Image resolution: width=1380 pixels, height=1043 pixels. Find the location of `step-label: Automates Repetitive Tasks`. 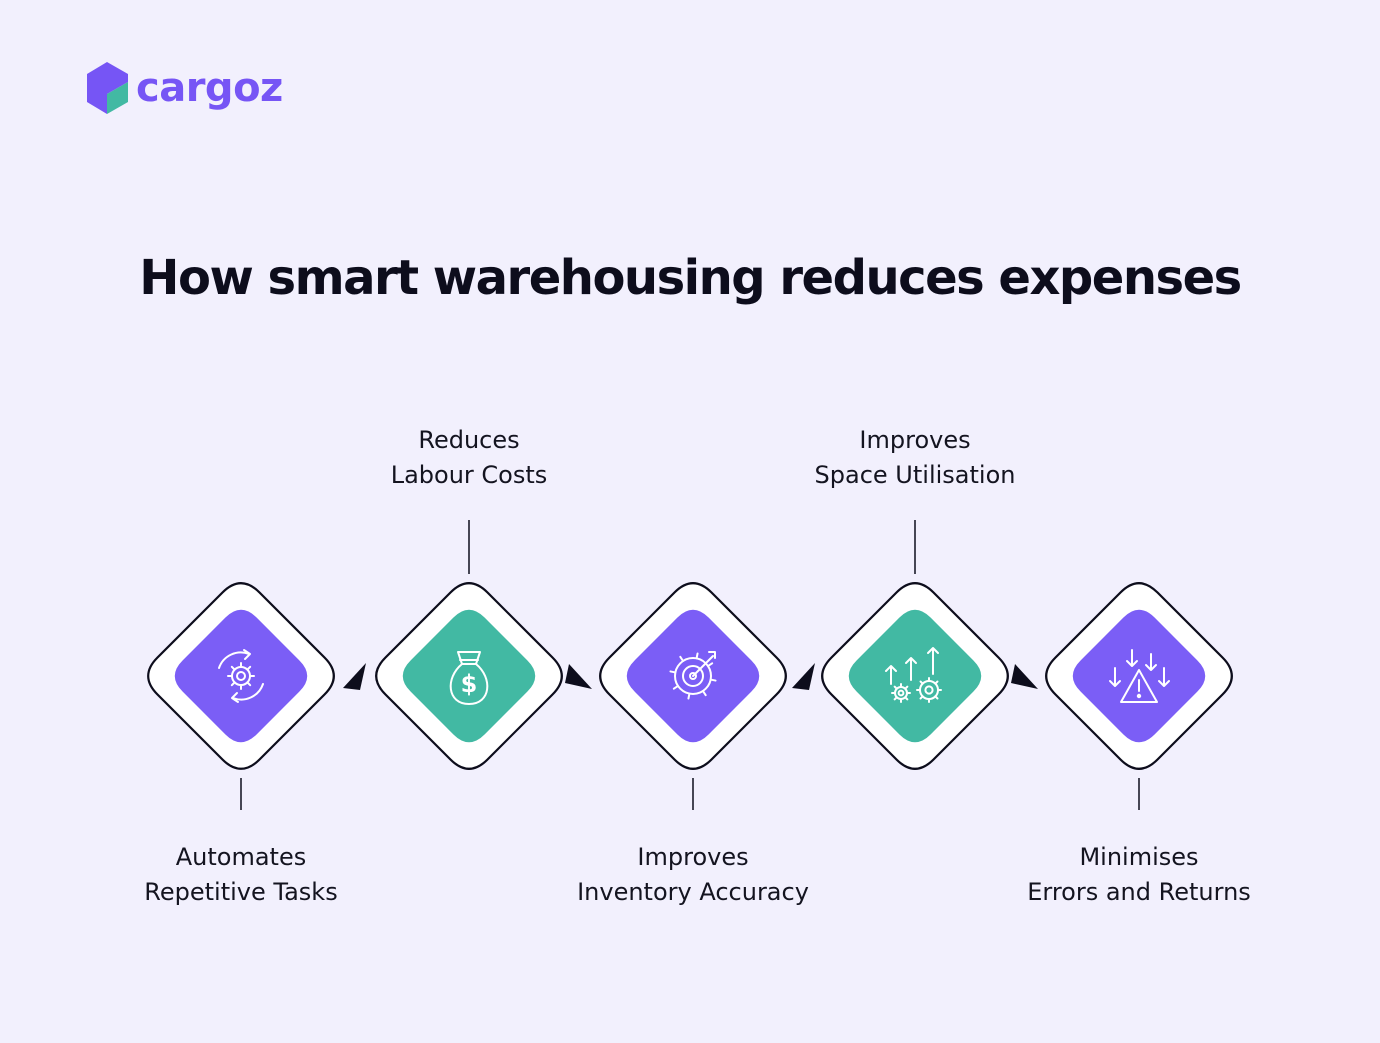

step-label: Automates Repetitive Tasks is located at coordinates (241, 875).